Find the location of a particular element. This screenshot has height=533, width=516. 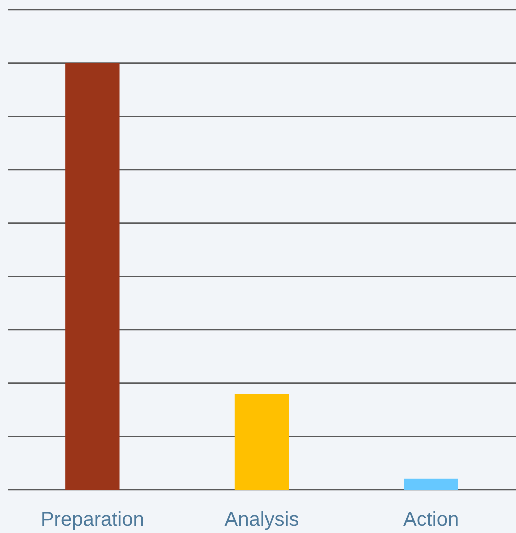

x-tick-label: Preparation is located at coordinates (92, 520).